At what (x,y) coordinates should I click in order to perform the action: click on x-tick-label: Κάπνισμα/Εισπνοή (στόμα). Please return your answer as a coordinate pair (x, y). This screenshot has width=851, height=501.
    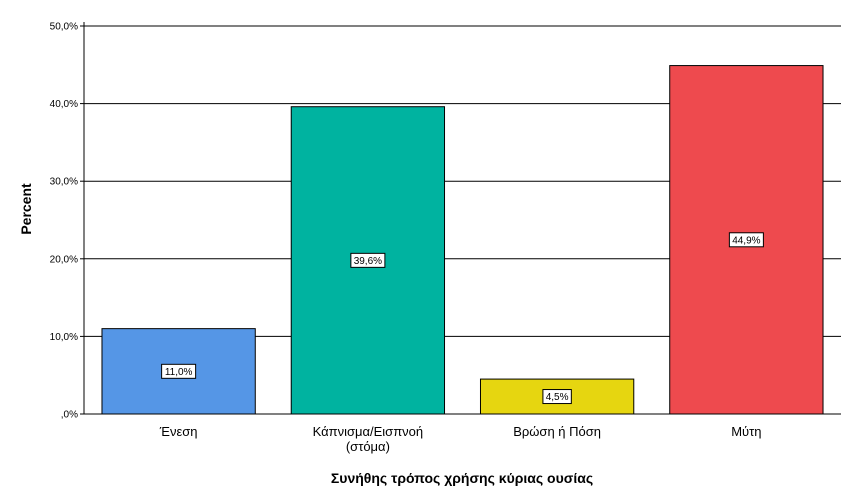
    Looking at the image, I should click on (368, 439).